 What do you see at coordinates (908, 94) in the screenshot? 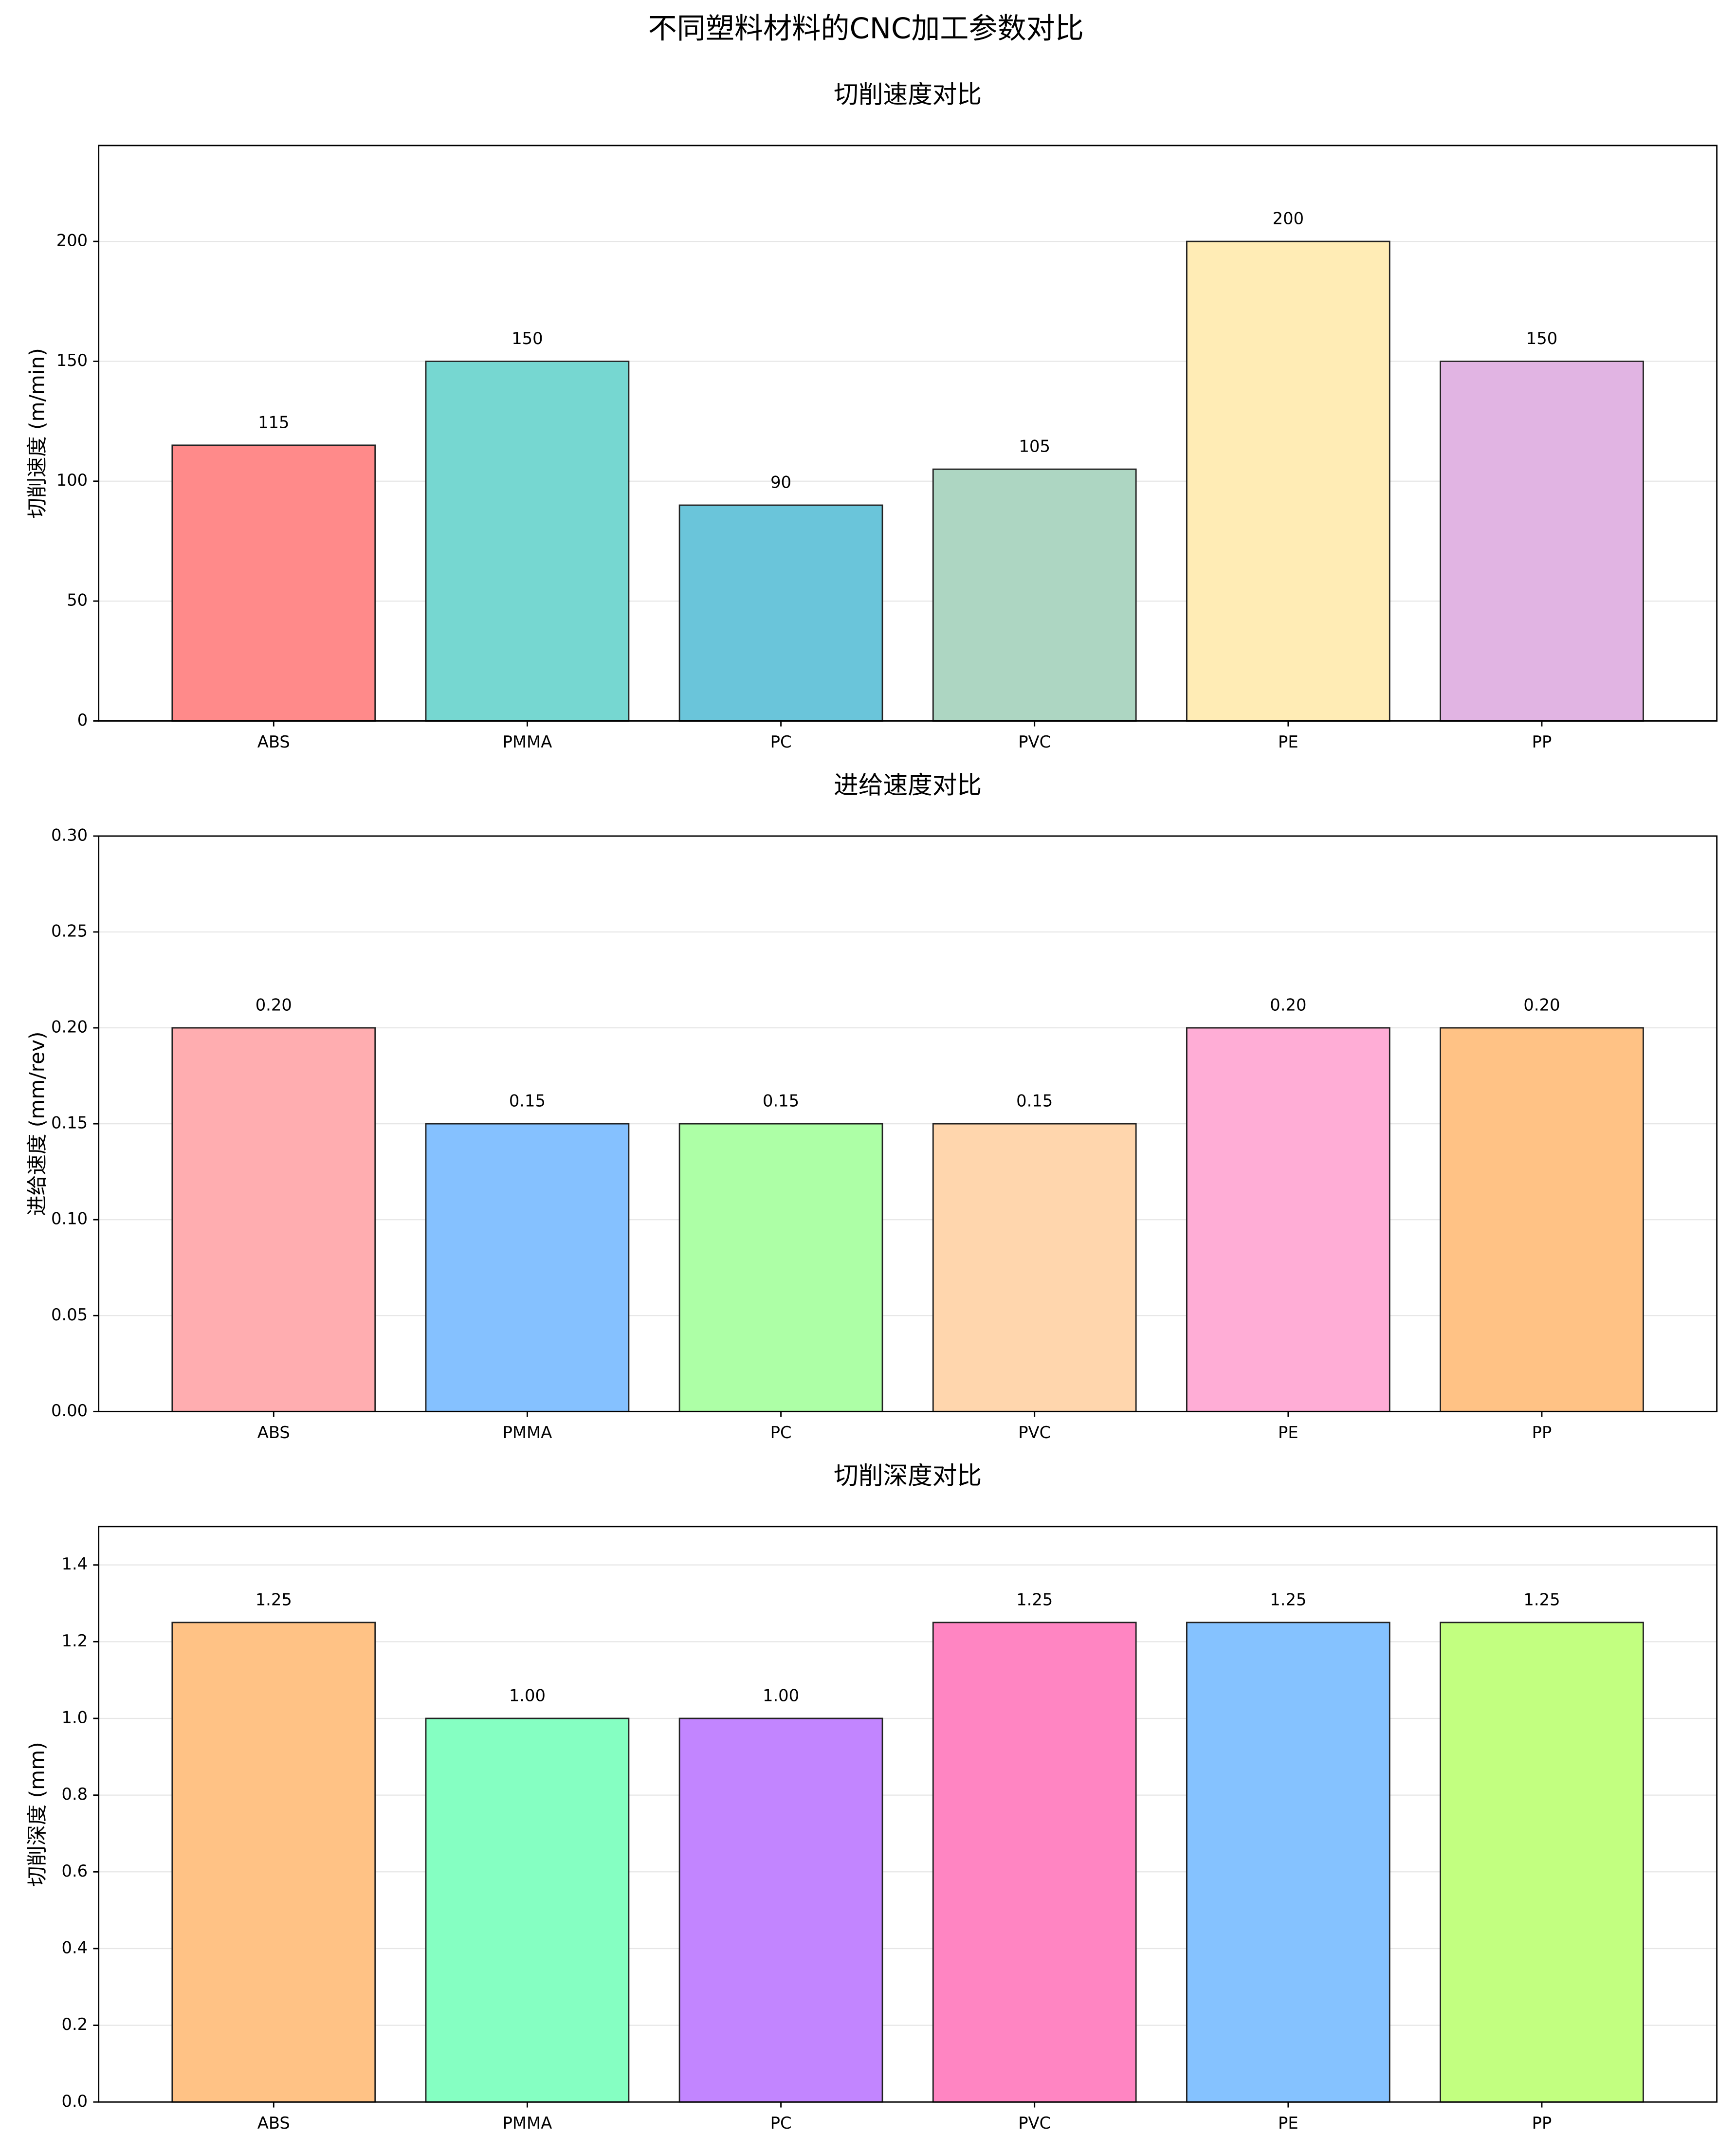
I see `subplot-title: 切削速度对比` at bounding box center [908, 94].